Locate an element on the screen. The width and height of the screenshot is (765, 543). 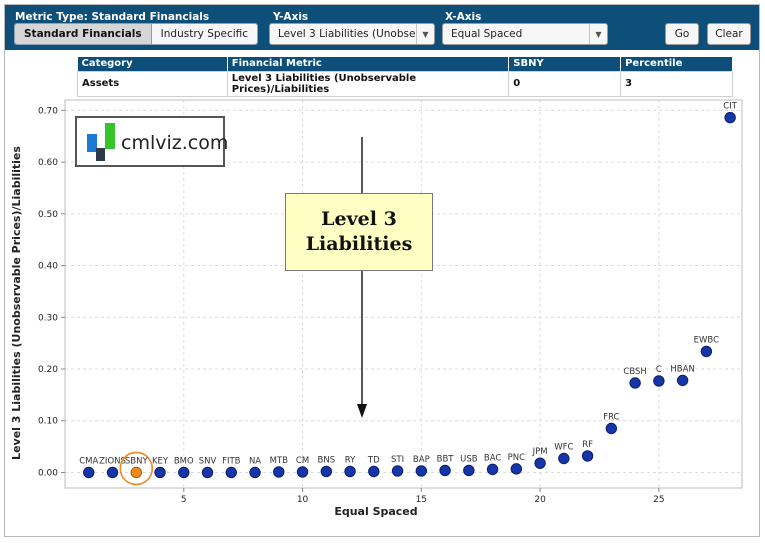
level3-callout: Level 3 Liabilities is located at coordinates (359, 232).